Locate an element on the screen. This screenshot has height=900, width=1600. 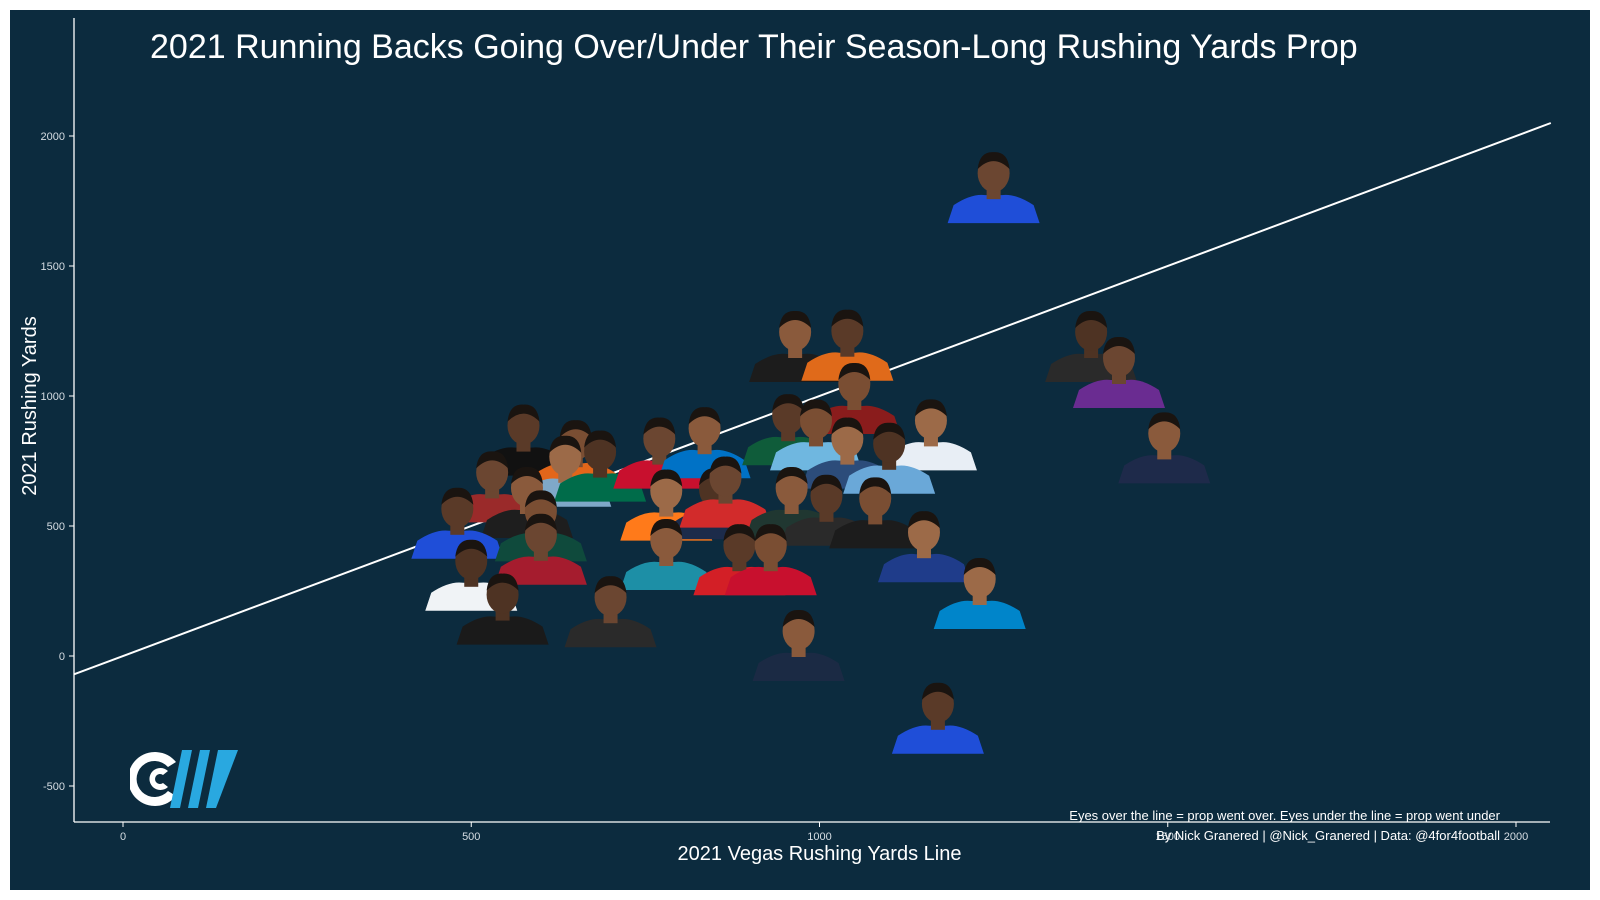
y-tick-label: -500 is located at coordinates (54, 787).